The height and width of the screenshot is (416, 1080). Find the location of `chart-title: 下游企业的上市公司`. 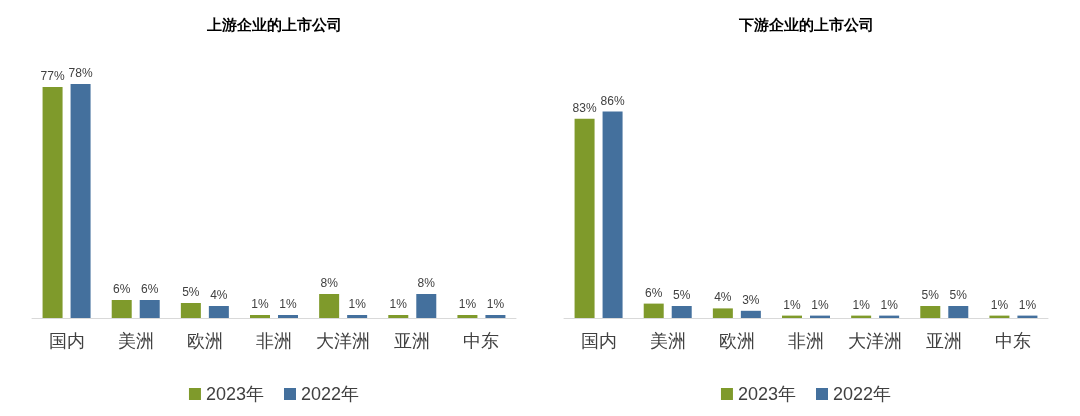

chart-title: 下游企业的上市公司 is located at coordinates (805, 24).